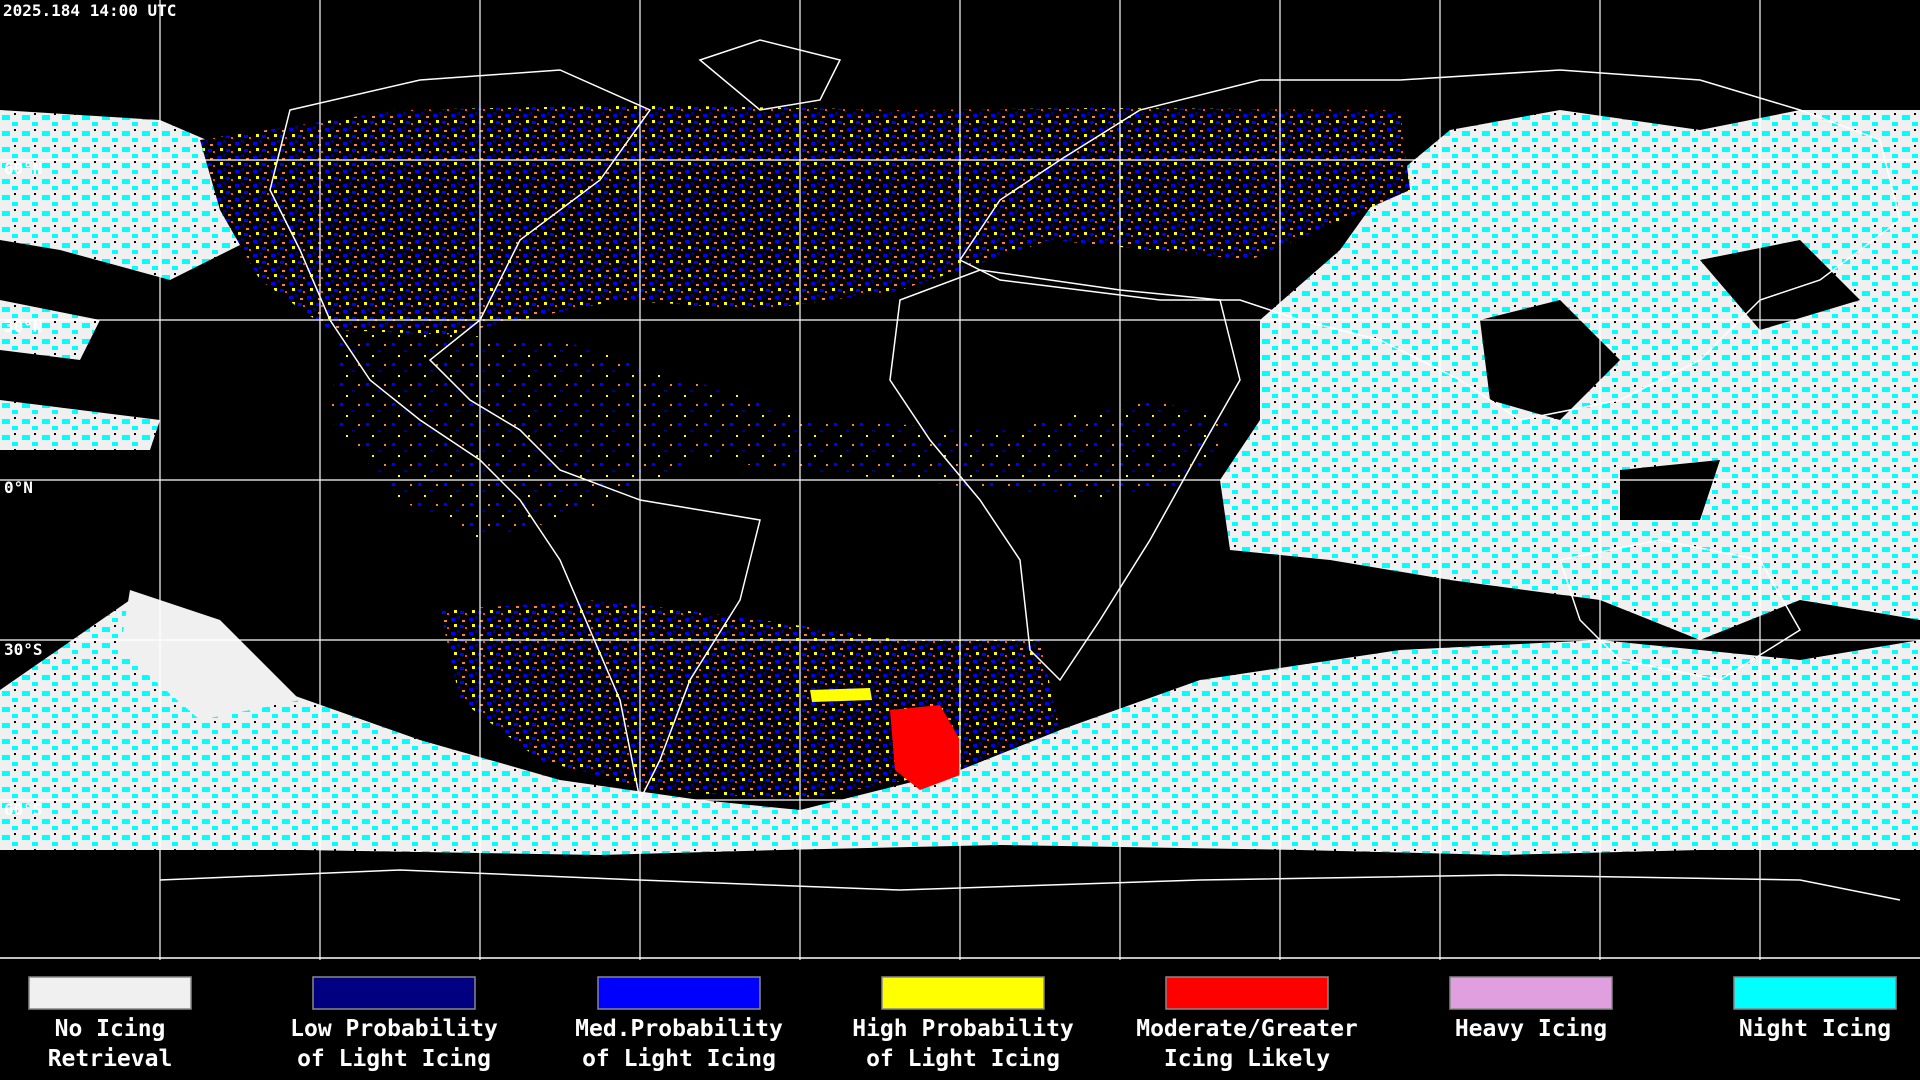  Describe the element at coordinates (841, 695) in the screenshot. I see `high-probability` at that location.